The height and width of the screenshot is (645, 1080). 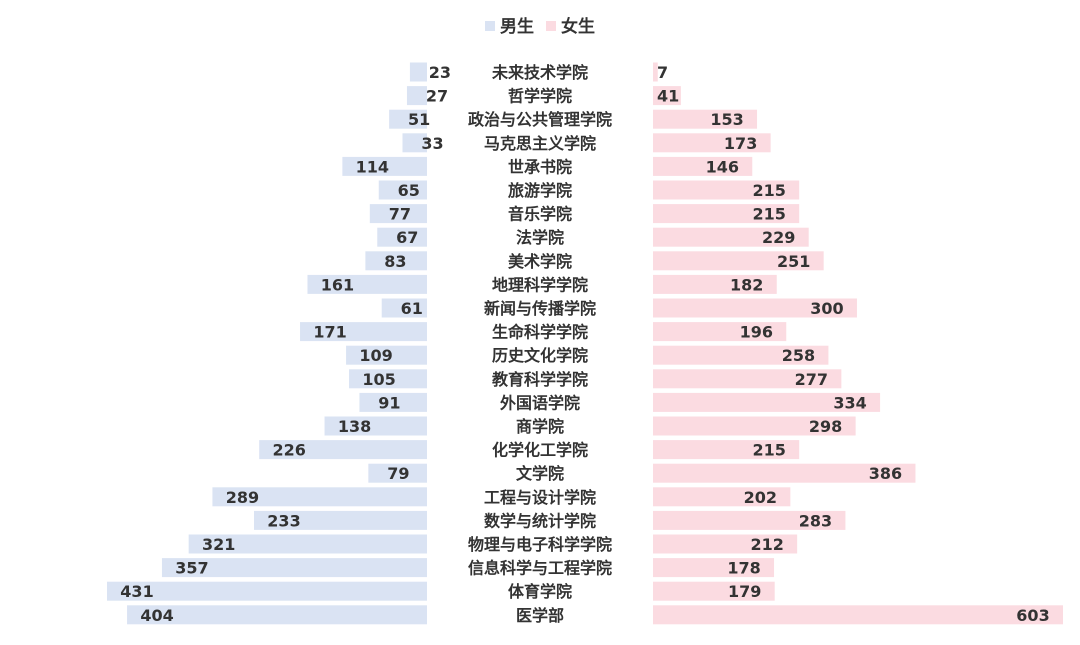 What do you see at coordinates (490, 26) in the screenshot?
I see `legend-male-swatch` at bounding box center [490, 26].